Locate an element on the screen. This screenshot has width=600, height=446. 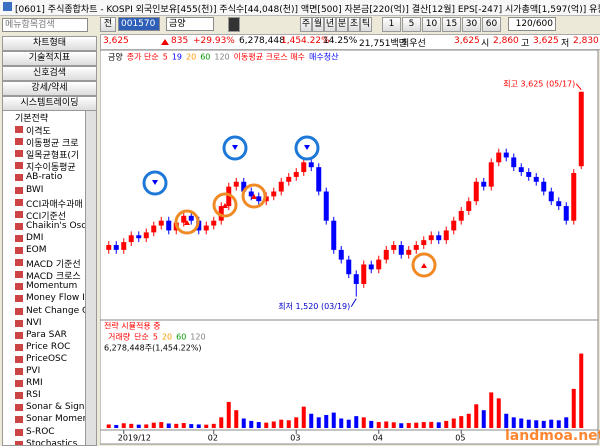
interval-button: 15 is located at coordinates (451, 24).